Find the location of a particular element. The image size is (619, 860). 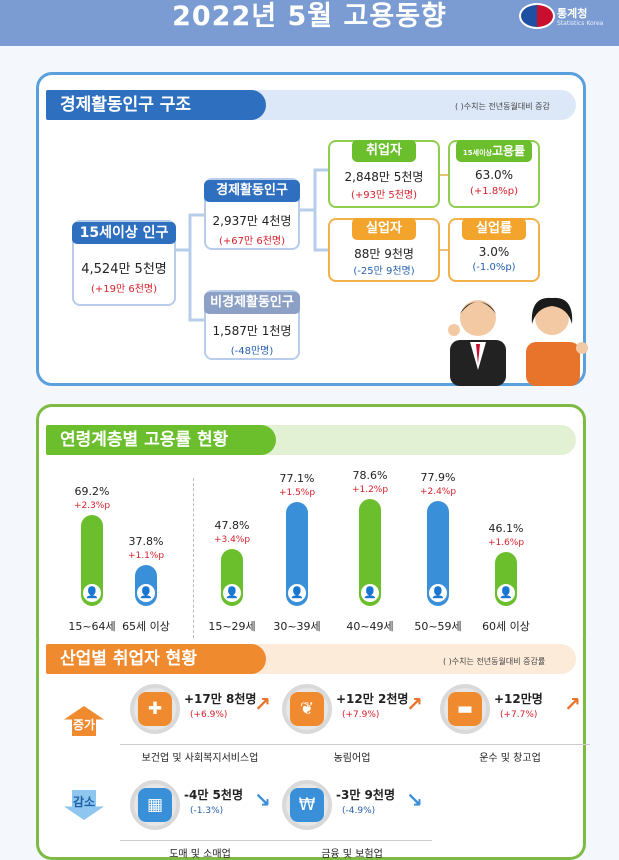

pop15-value: 4,524만 5천명 is located at coordinates (124, 269).